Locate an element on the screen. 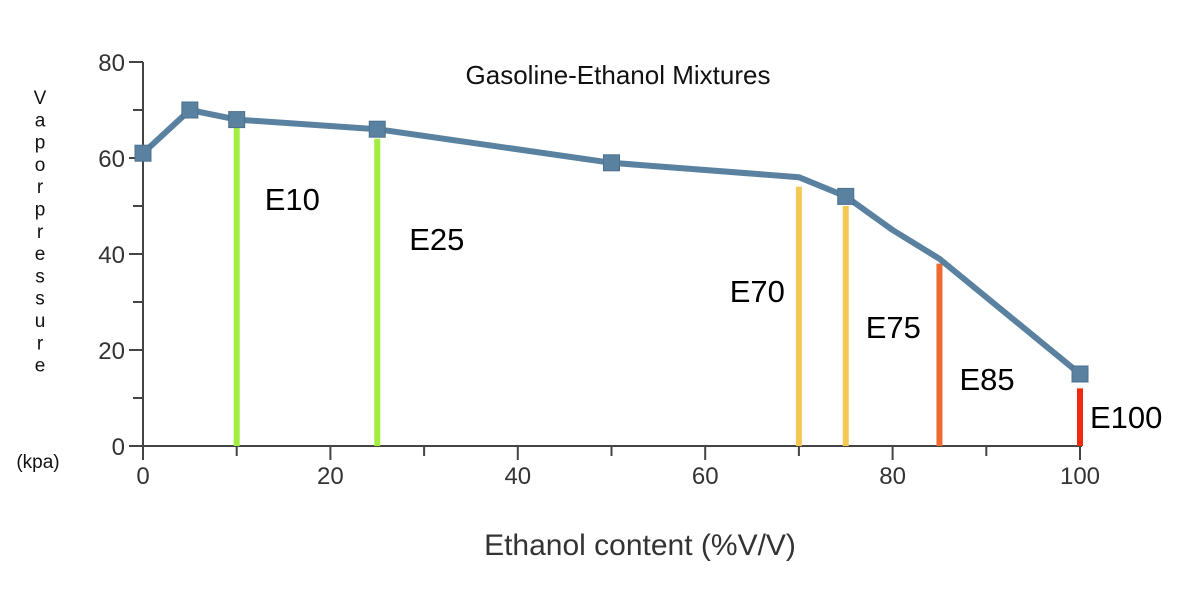 The width and height of the screenshot is (1182, 612). y-axis-label-letter: u is located at coordinates (40, 321).